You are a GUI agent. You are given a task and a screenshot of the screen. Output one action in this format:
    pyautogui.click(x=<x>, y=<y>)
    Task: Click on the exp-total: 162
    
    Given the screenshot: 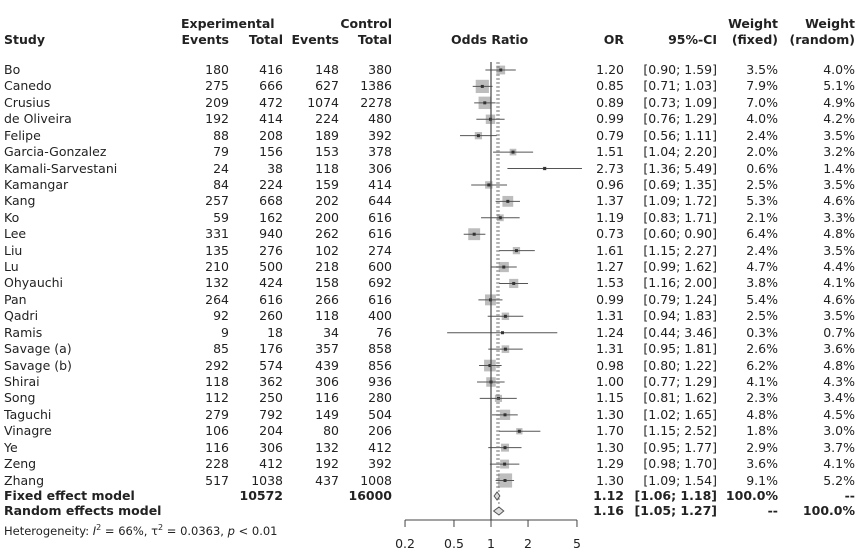 What is the action you would take?
    pyautogui.click(x=271, y=217)
    